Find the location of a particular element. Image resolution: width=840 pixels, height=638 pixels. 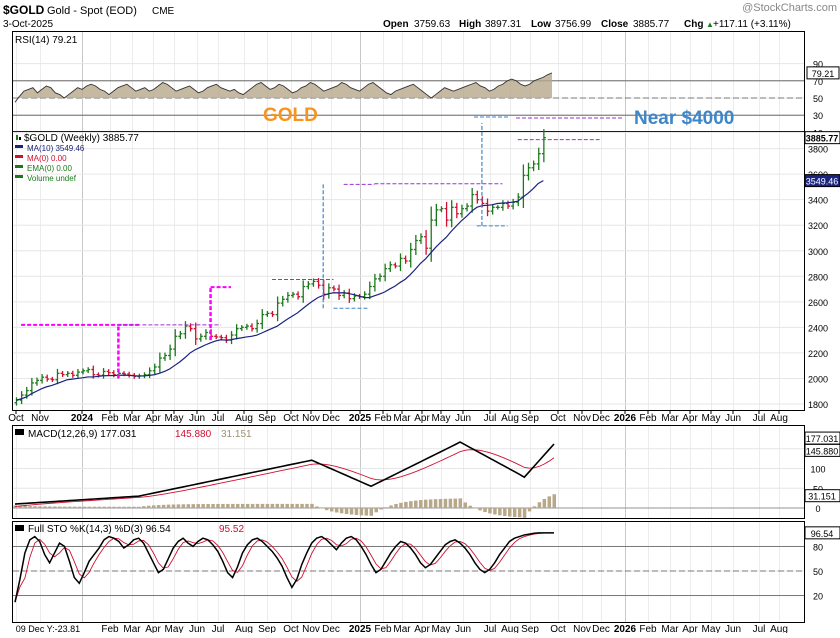

bottom-x-label: Mar is located at coordinates (132, 628).